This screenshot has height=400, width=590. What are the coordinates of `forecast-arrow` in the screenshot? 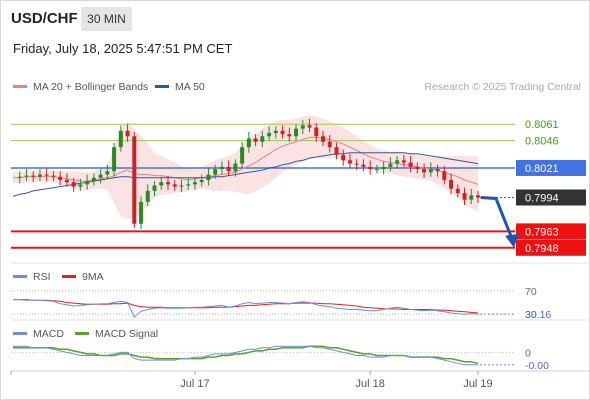 It's located at (497, 217).